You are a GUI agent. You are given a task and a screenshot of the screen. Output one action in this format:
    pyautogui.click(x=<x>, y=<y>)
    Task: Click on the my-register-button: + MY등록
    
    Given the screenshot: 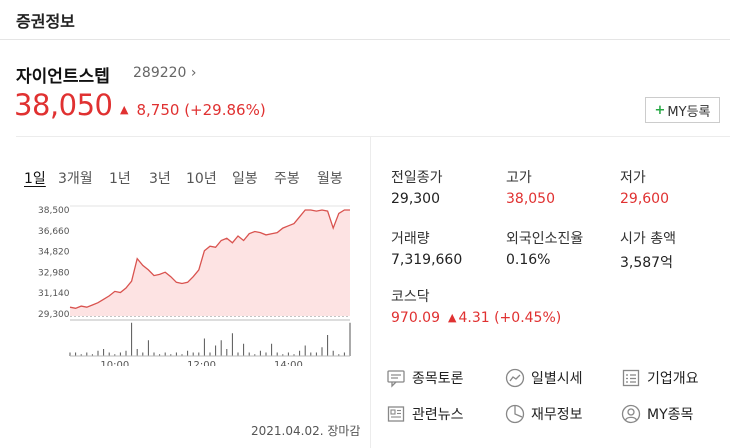 What is the action you would take?
    pyautogui.click(x=682, y=110)
    